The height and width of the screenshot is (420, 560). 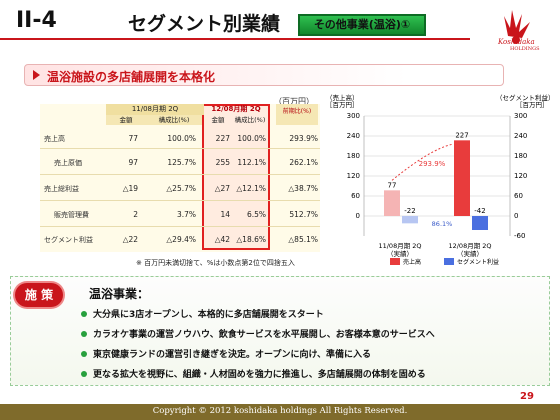 I want to click on sales-data-label: 77, so click(x=392, y=185).